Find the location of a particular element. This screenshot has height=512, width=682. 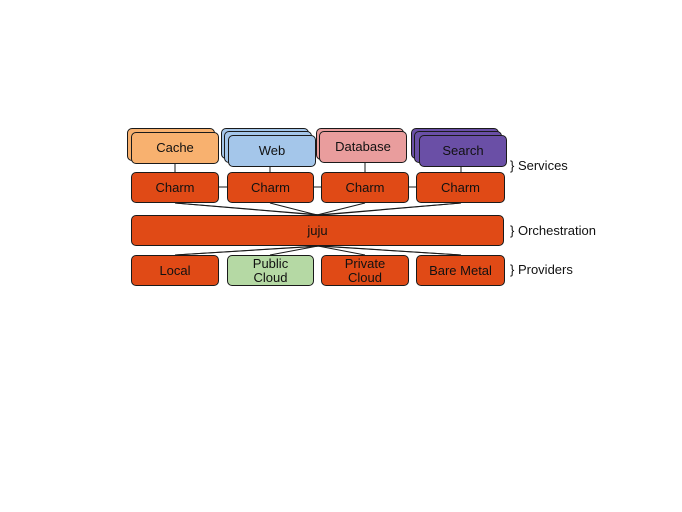

providers-layer-label: } Providers is located at coordinates (541, 269).